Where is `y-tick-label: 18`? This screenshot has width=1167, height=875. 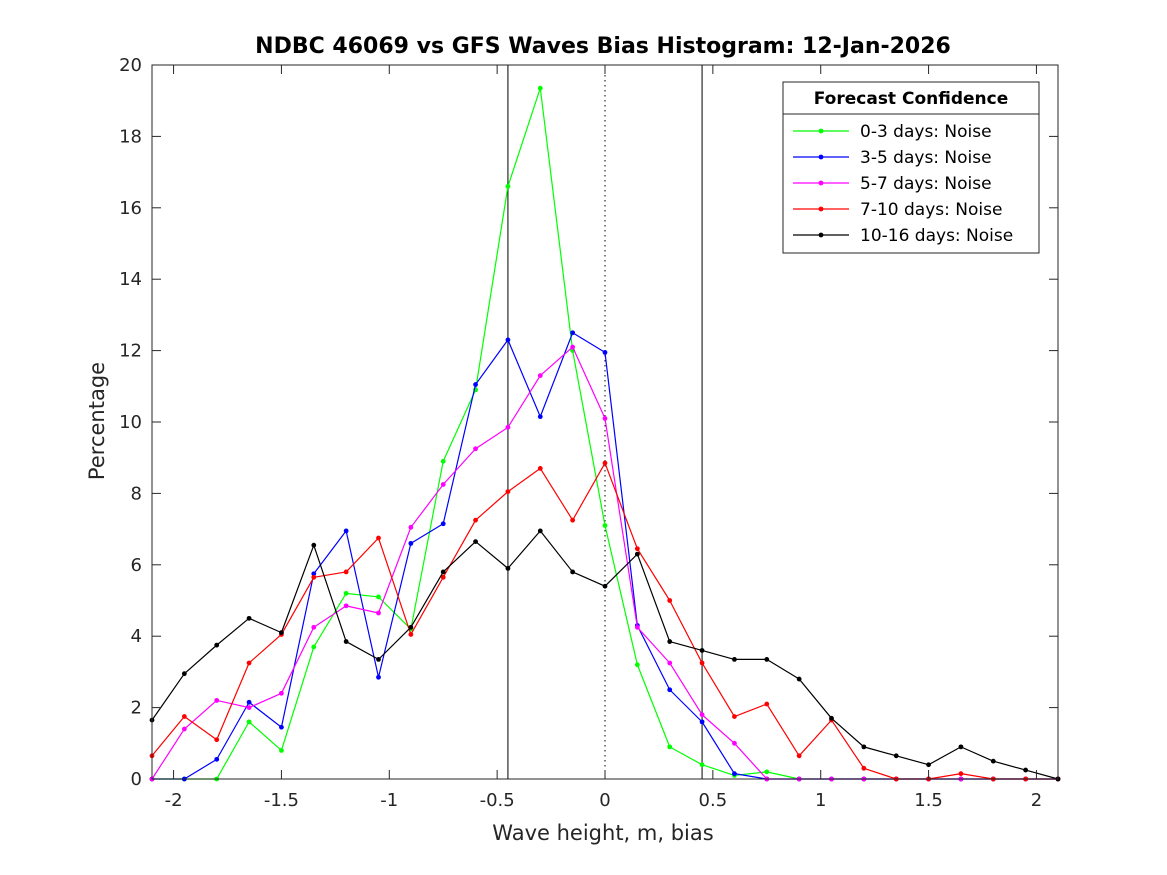 y-tick-label: 18 is located at coordinates (130, 136).